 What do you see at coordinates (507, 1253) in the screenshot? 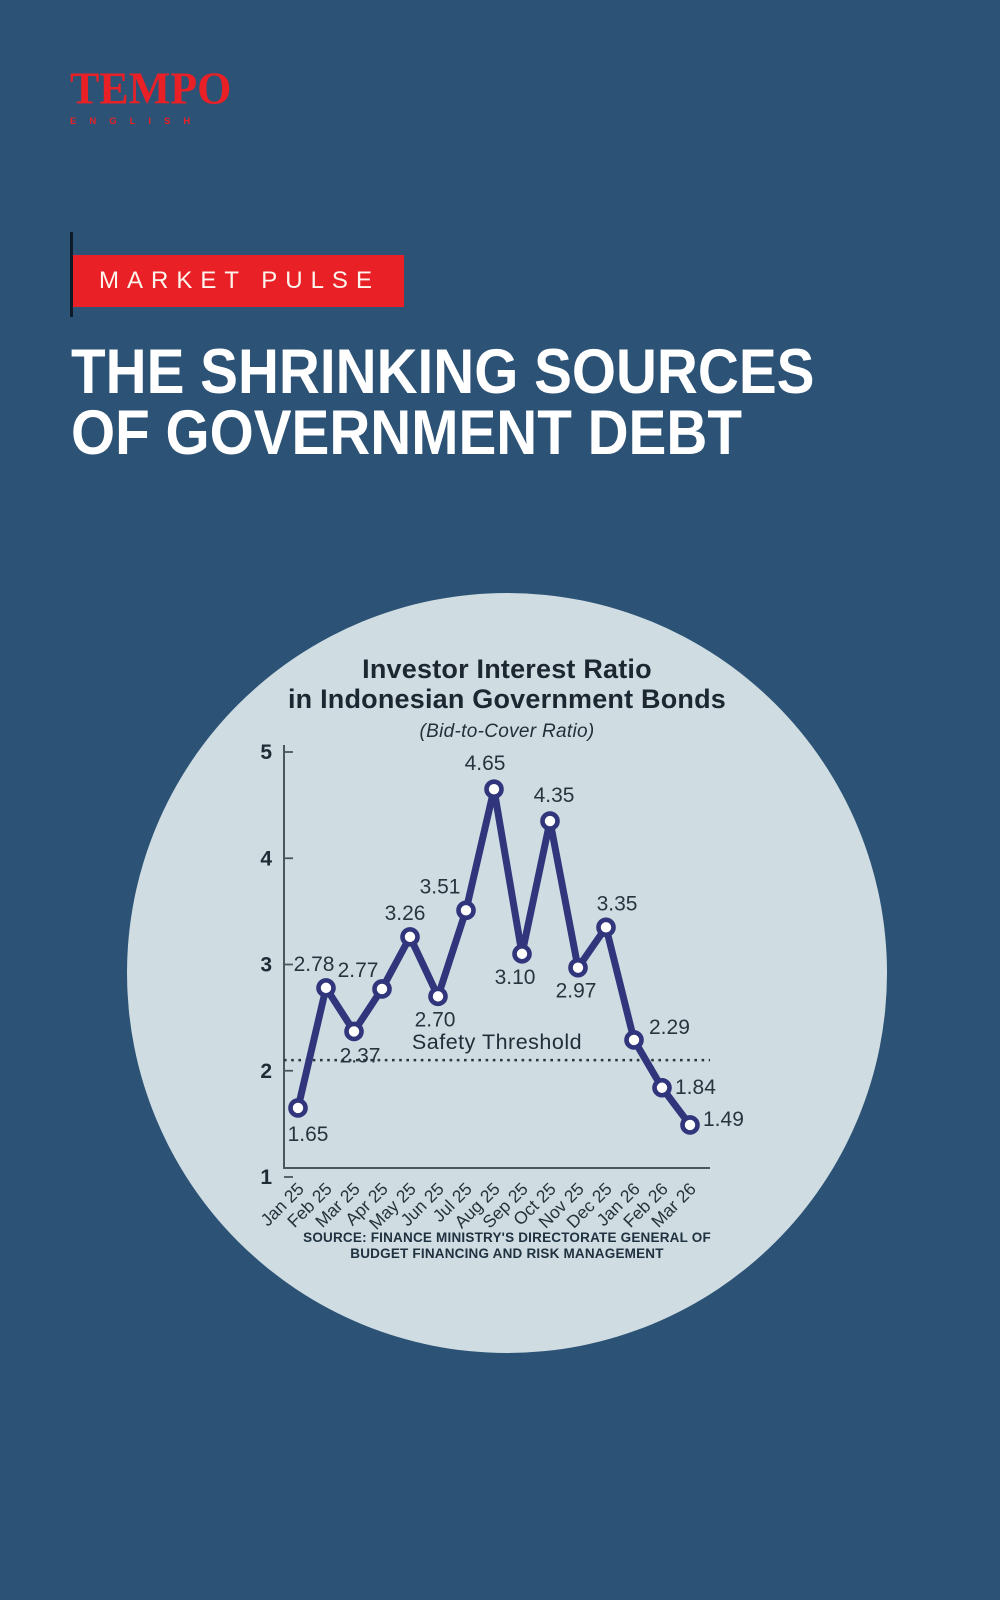
I see `source-note-line2: BUDGET FINANCING AND RISK MANAGEMENT` at bounding box center [507, 1253].